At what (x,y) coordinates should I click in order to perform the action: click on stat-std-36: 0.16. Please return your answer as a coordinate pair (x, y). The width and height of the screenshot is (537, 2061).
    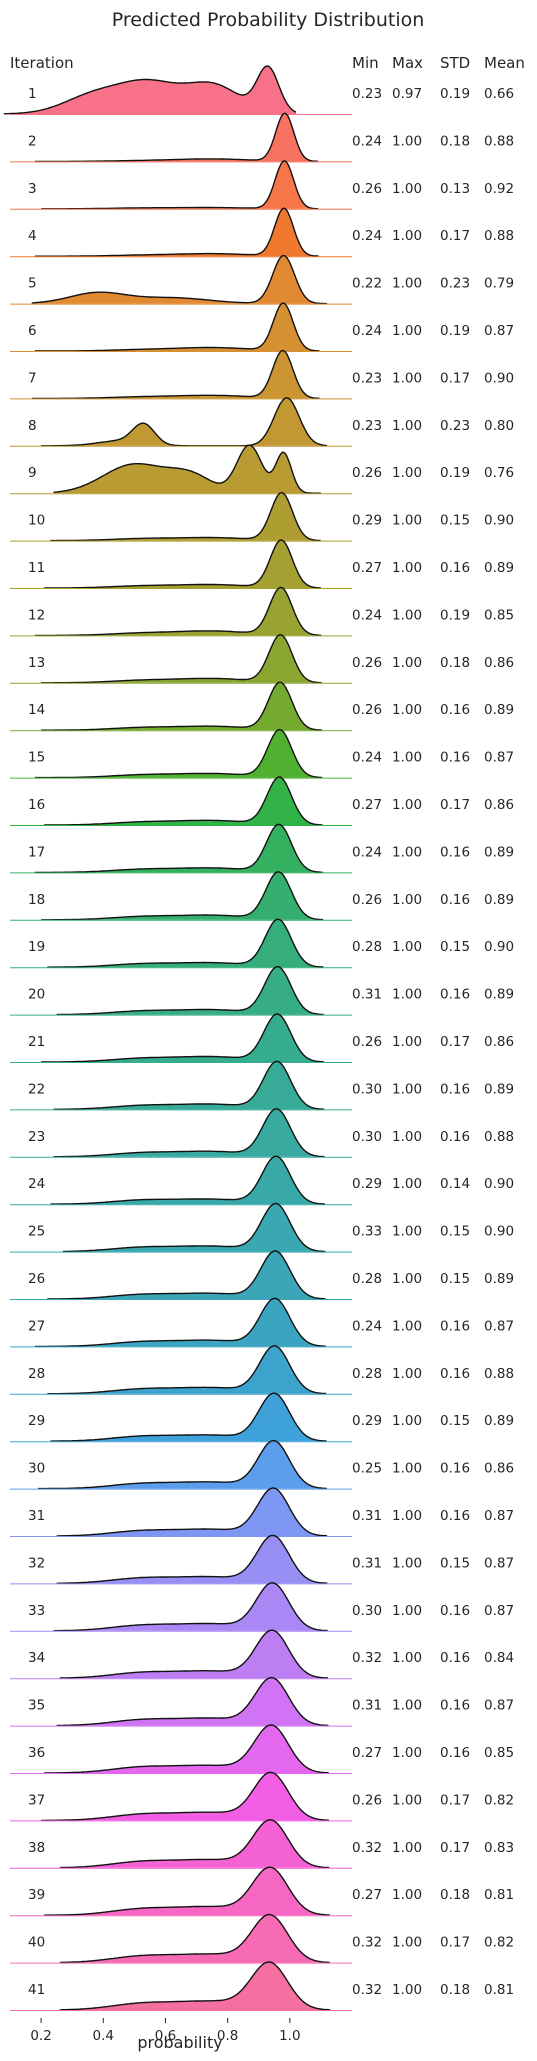
    Looking at the image, I should click on (455, 1753).